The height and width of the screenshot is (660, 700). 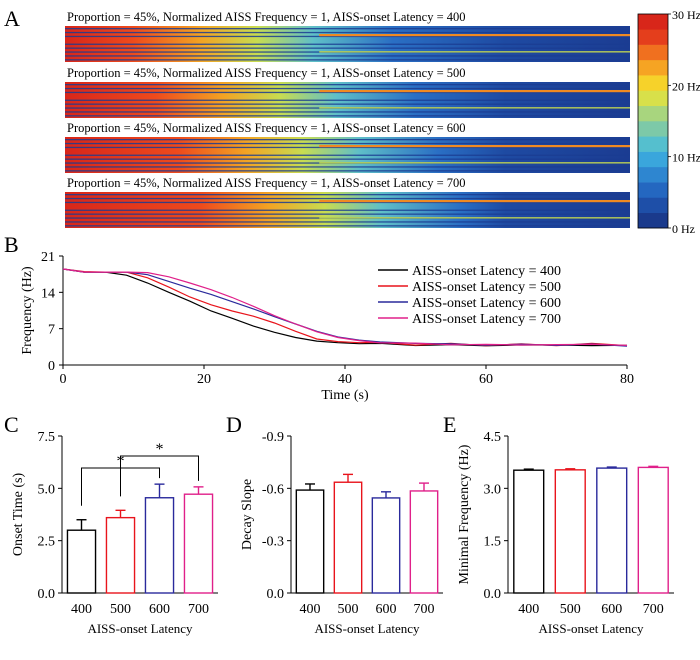 What do you see at coordinates (48, 257) in the screenshot?
I see `y-tick-label: 21` at bounding box center [48, 257].